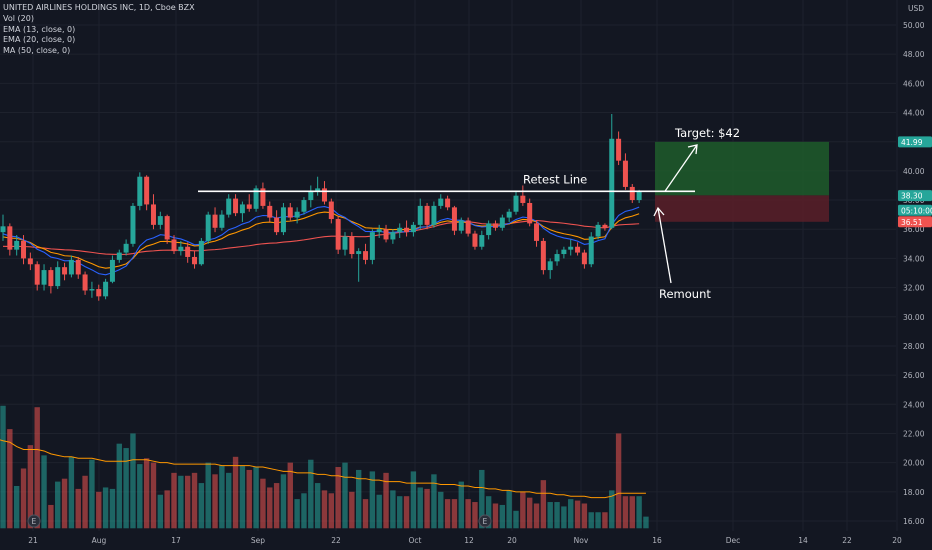 This screenshot has height=550, width=932. Describe the element at coordinates (914, 492) in the screenshot. I see `y-tick-label: 18.00` at that location.